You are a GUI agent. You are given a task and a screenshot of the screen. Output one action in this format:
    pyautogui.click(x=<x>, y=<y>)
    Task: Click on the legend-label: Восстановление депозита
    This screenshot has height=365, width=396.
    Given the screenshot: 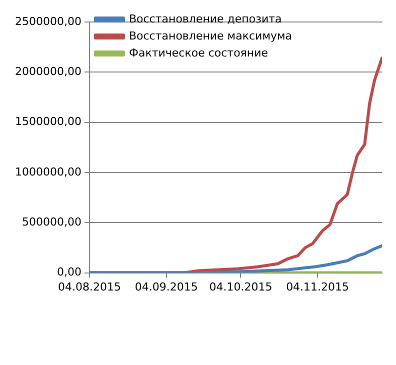 What is the action you would take?
    pyautogui.click(x=205, y=19)
    